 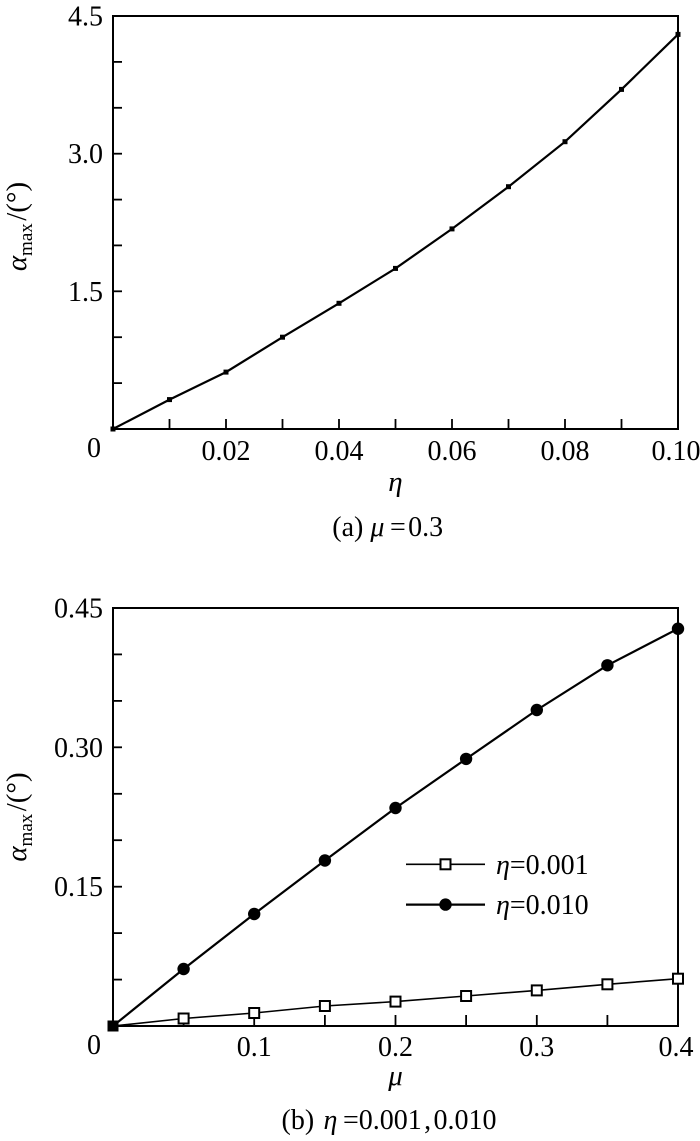 What do you see at coordinates (387, 527) in the screenshot?
I see `svg-text: (a) μ = 0.3` at bounding box center [387, 527].